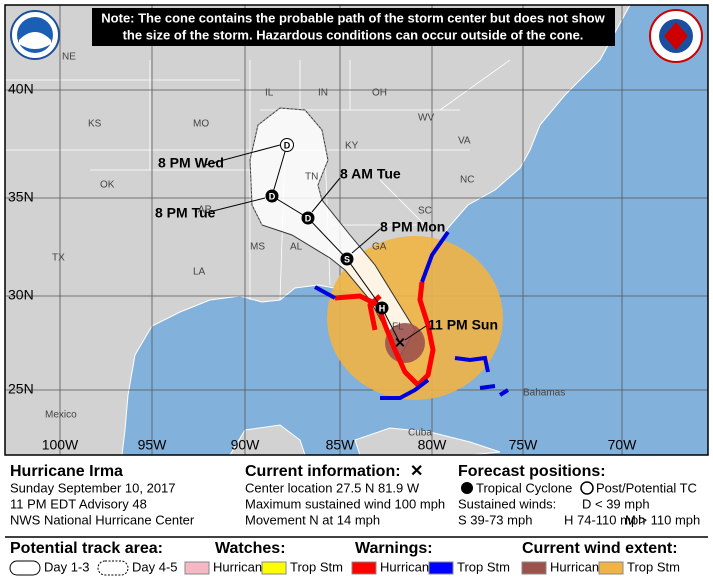  Describe the element at coordinates (21, 89) in the screenshot. I see `latitude-label: 40N` at that location.